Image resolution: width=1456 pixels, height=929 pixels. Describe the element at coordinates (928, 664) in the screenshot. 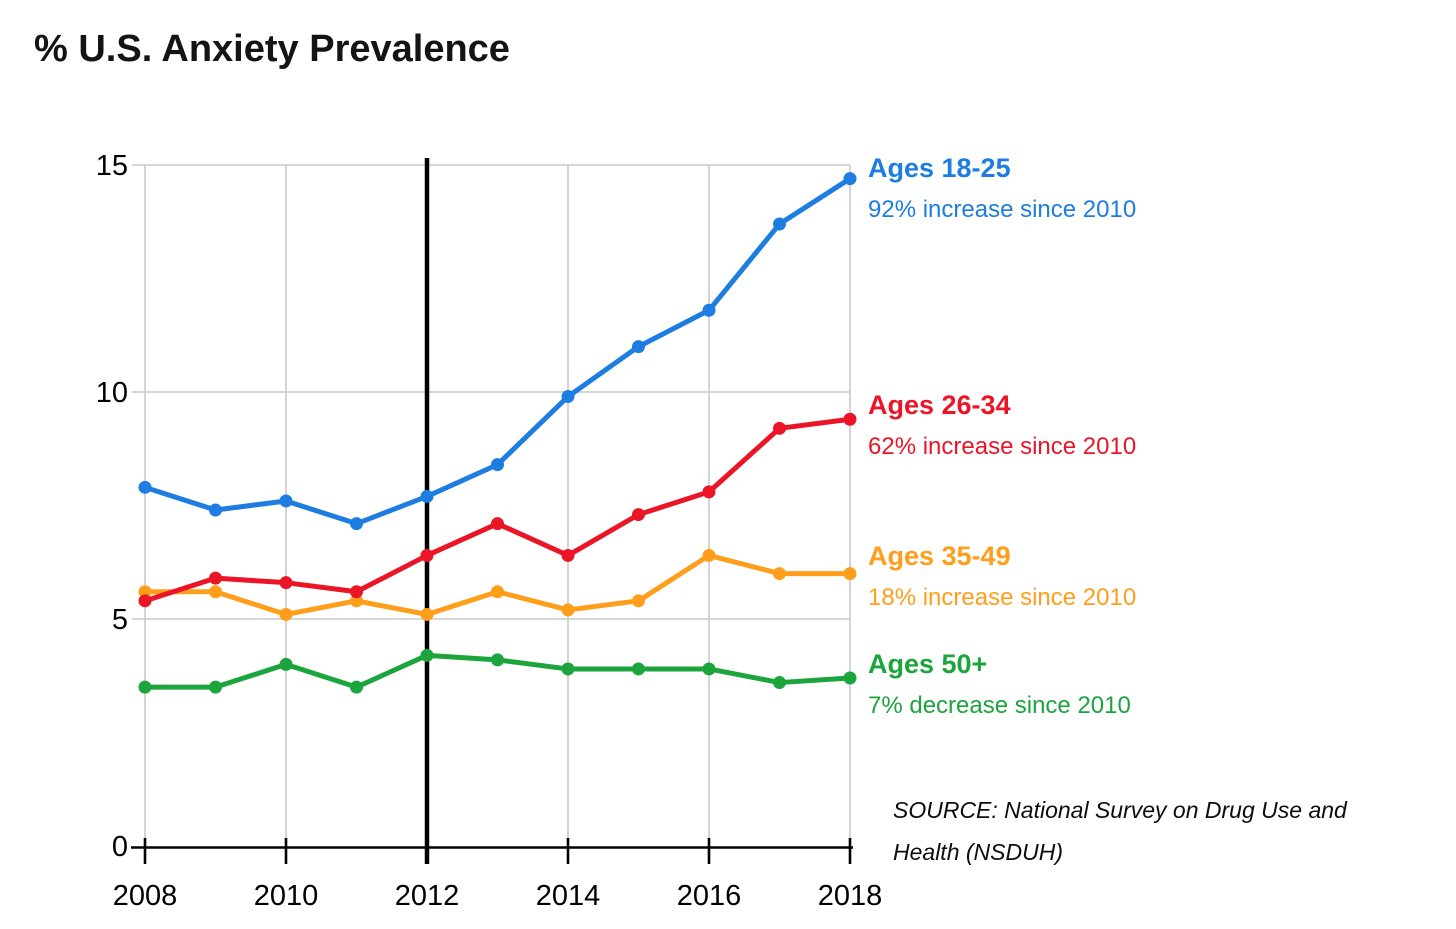

I see `legend-series-label: Ages 50+` at that location.